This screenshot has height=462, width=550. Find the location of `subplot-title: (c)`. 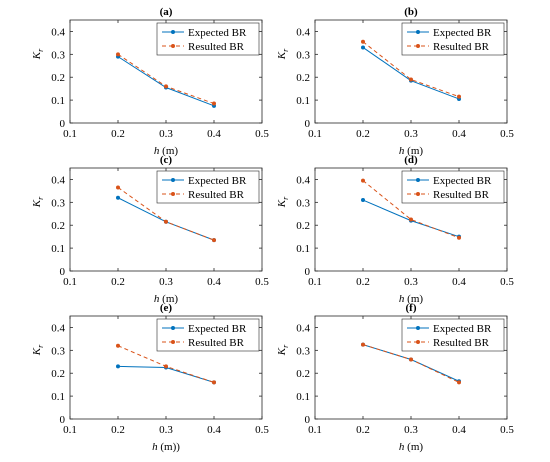

subplot-title: (c) is located at coordinates (166, 160).